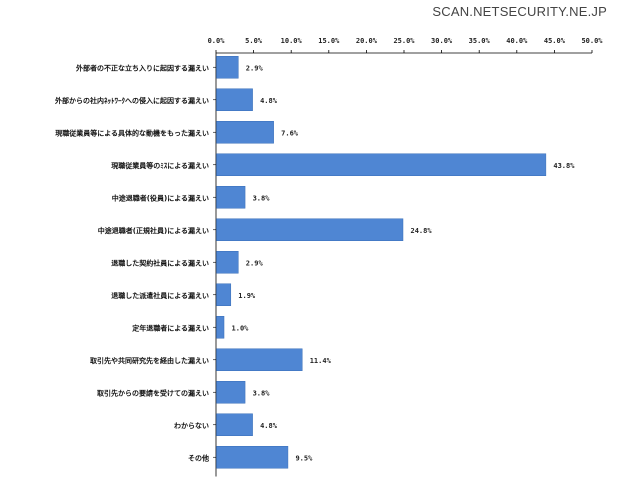  What do you see at coordinates (404, 41) in the screenshot?
I see `x-tick-label: 25.0%` at bounding box center [404, 41].